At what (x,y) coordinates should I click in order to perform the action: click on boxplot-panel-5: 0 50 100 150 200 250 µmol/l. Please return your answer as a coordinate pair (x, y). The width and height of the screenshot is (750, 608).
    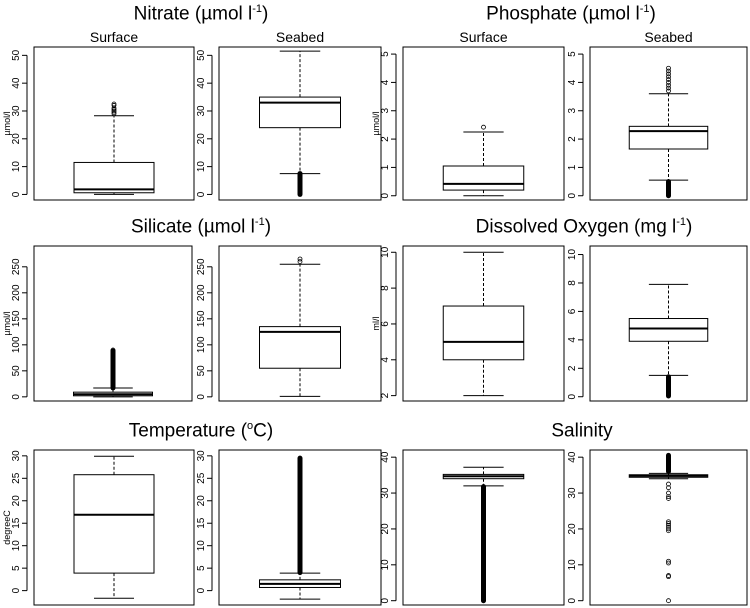
    Looking at the image, I should click on (97, 323).